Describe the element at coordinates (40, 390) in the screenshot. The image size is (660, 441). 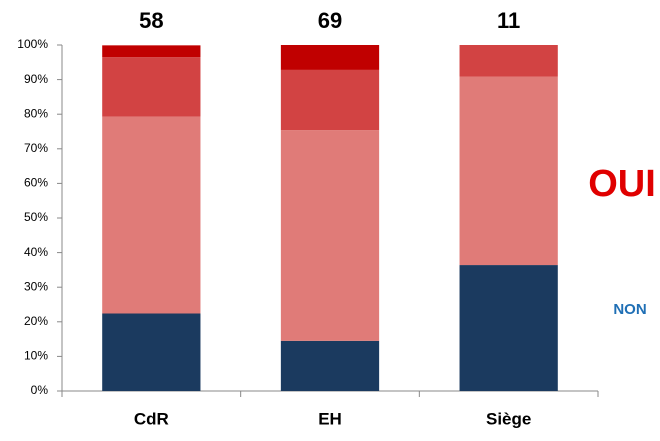
I see `y-tick-label: 0%` at that location.